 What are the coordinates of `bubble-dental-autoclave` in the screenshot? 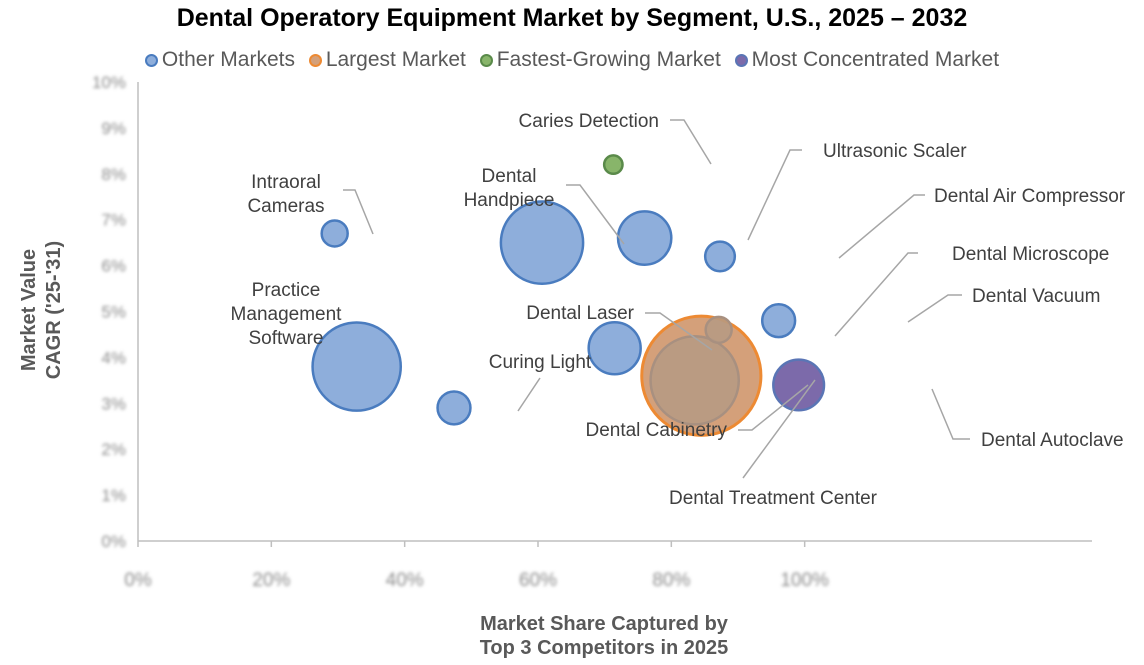 It's located at (799, 385).